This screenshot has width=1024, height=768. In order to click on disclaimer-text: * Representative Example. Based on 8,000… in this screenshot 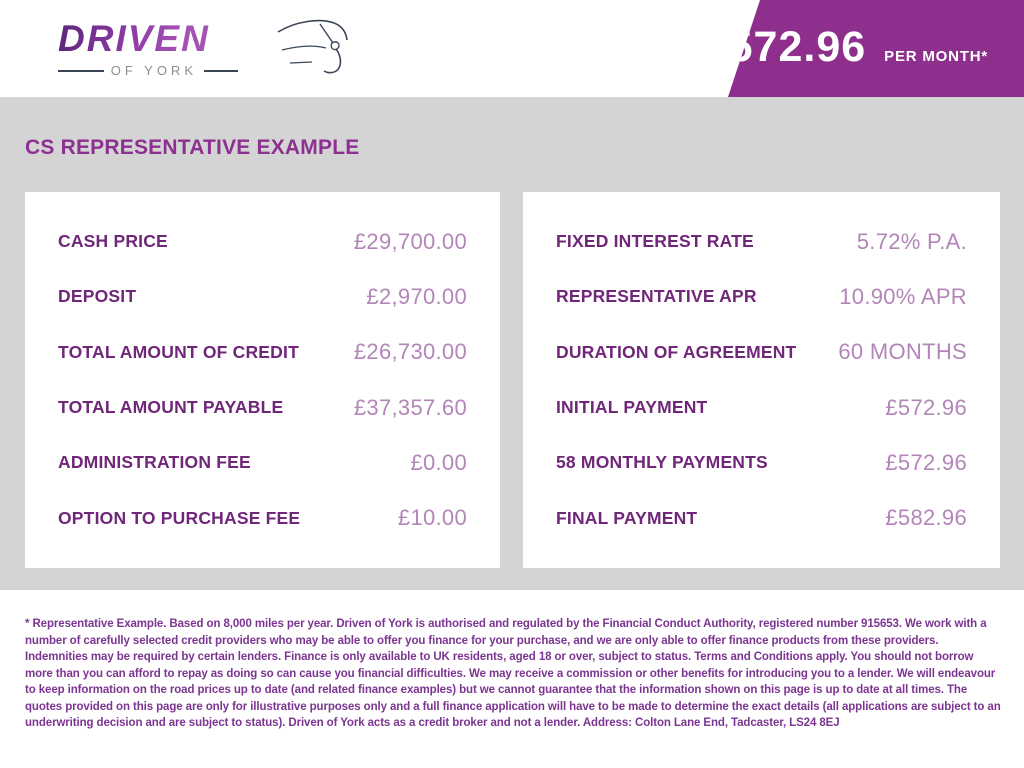, I will do `click(513, 673)`.